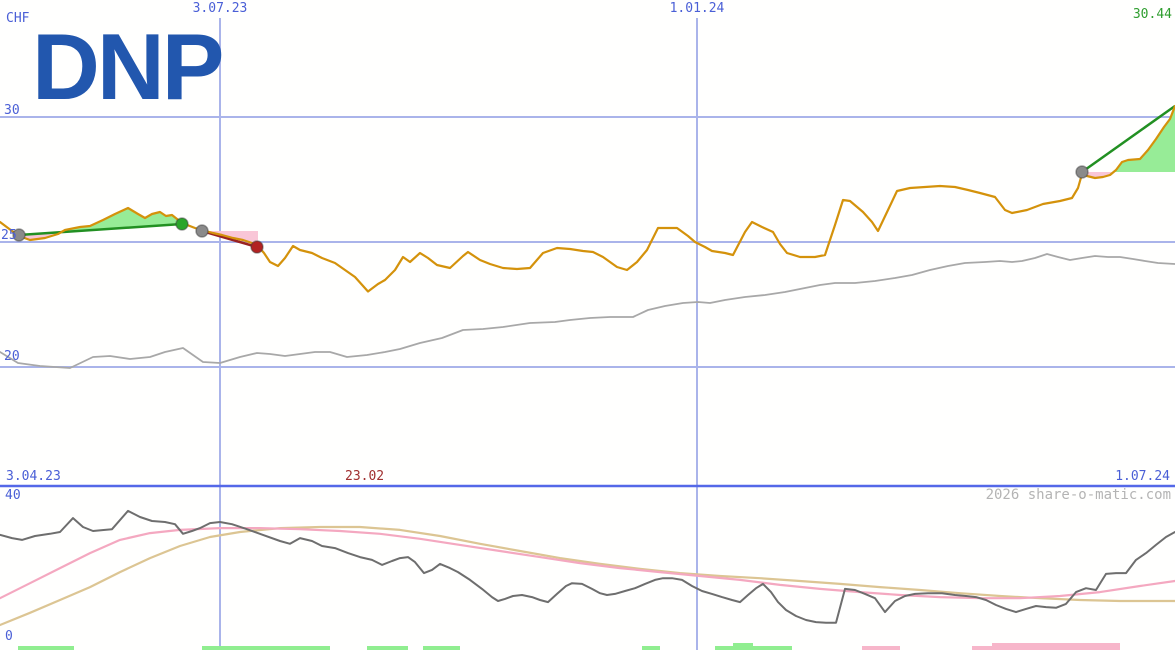  What do you see at coordinates (18, 18) in the screenshot?
I see `currency-label: CHF` at bounding box center [18, 18].